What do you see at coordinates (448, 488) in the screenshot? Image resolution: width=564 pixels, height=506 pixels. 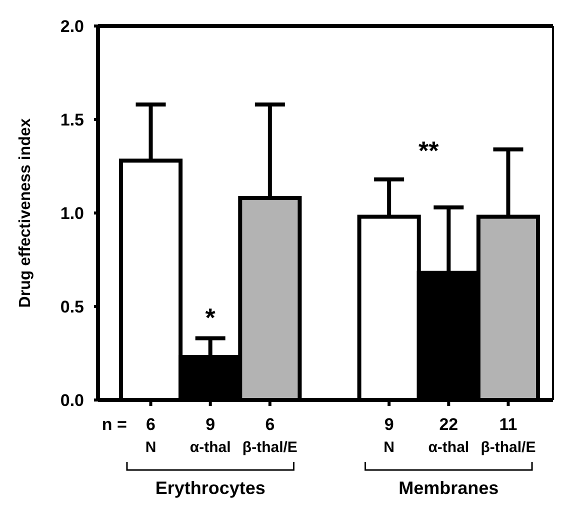 I see `text: Membranes` at bounding box center [448, 488].